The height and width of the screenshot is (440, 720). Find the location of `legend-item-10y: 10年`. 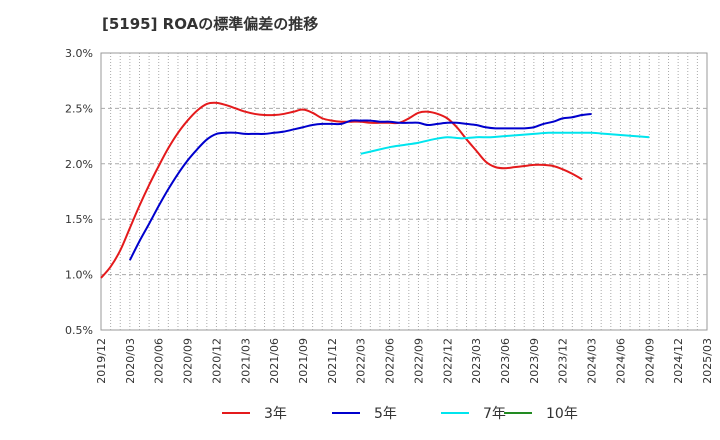

legend-item-10y: 10年 is located at coordinates (541, 414).